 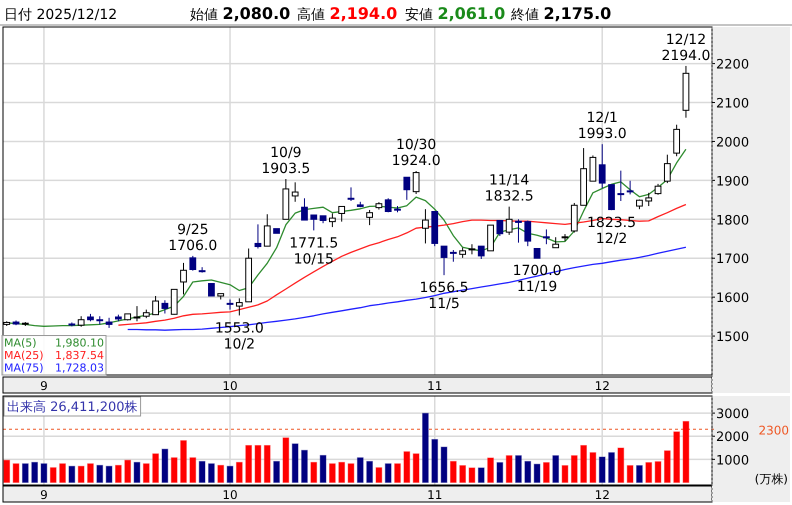 What do you see at coordinates (561, 13) in the screenshot?
I see `text: 終値 2,175.0` at bounding box center [561, 13].